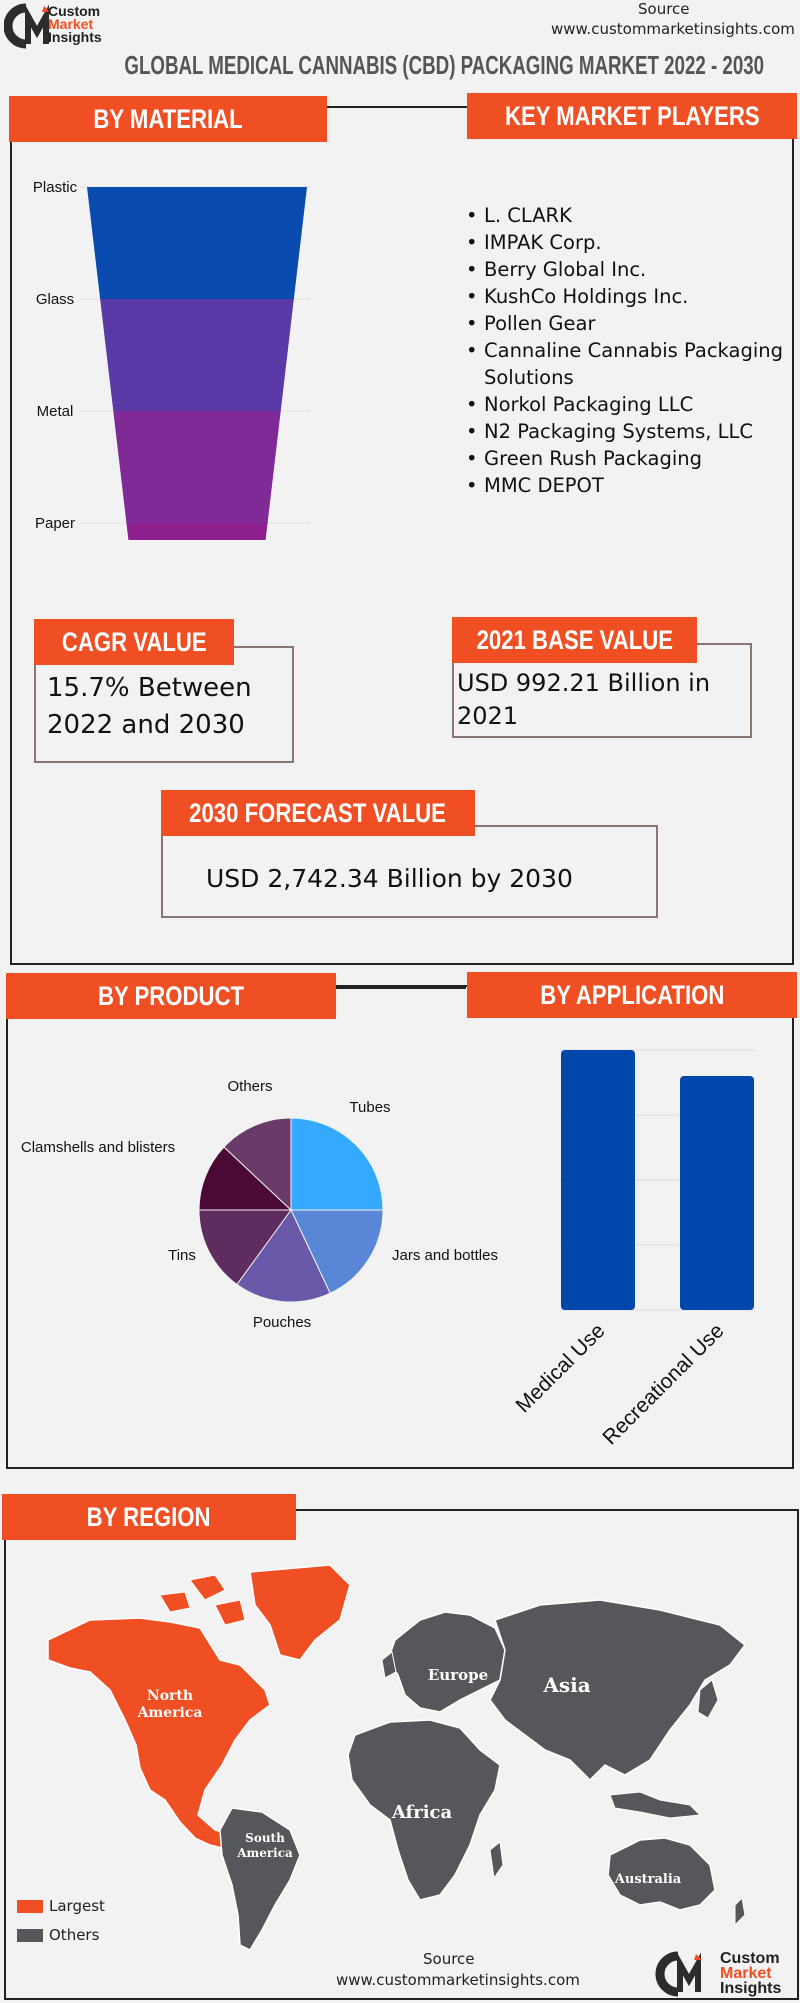  I want to click on by-product-header: BY PRODUCT, so click(171, 996).